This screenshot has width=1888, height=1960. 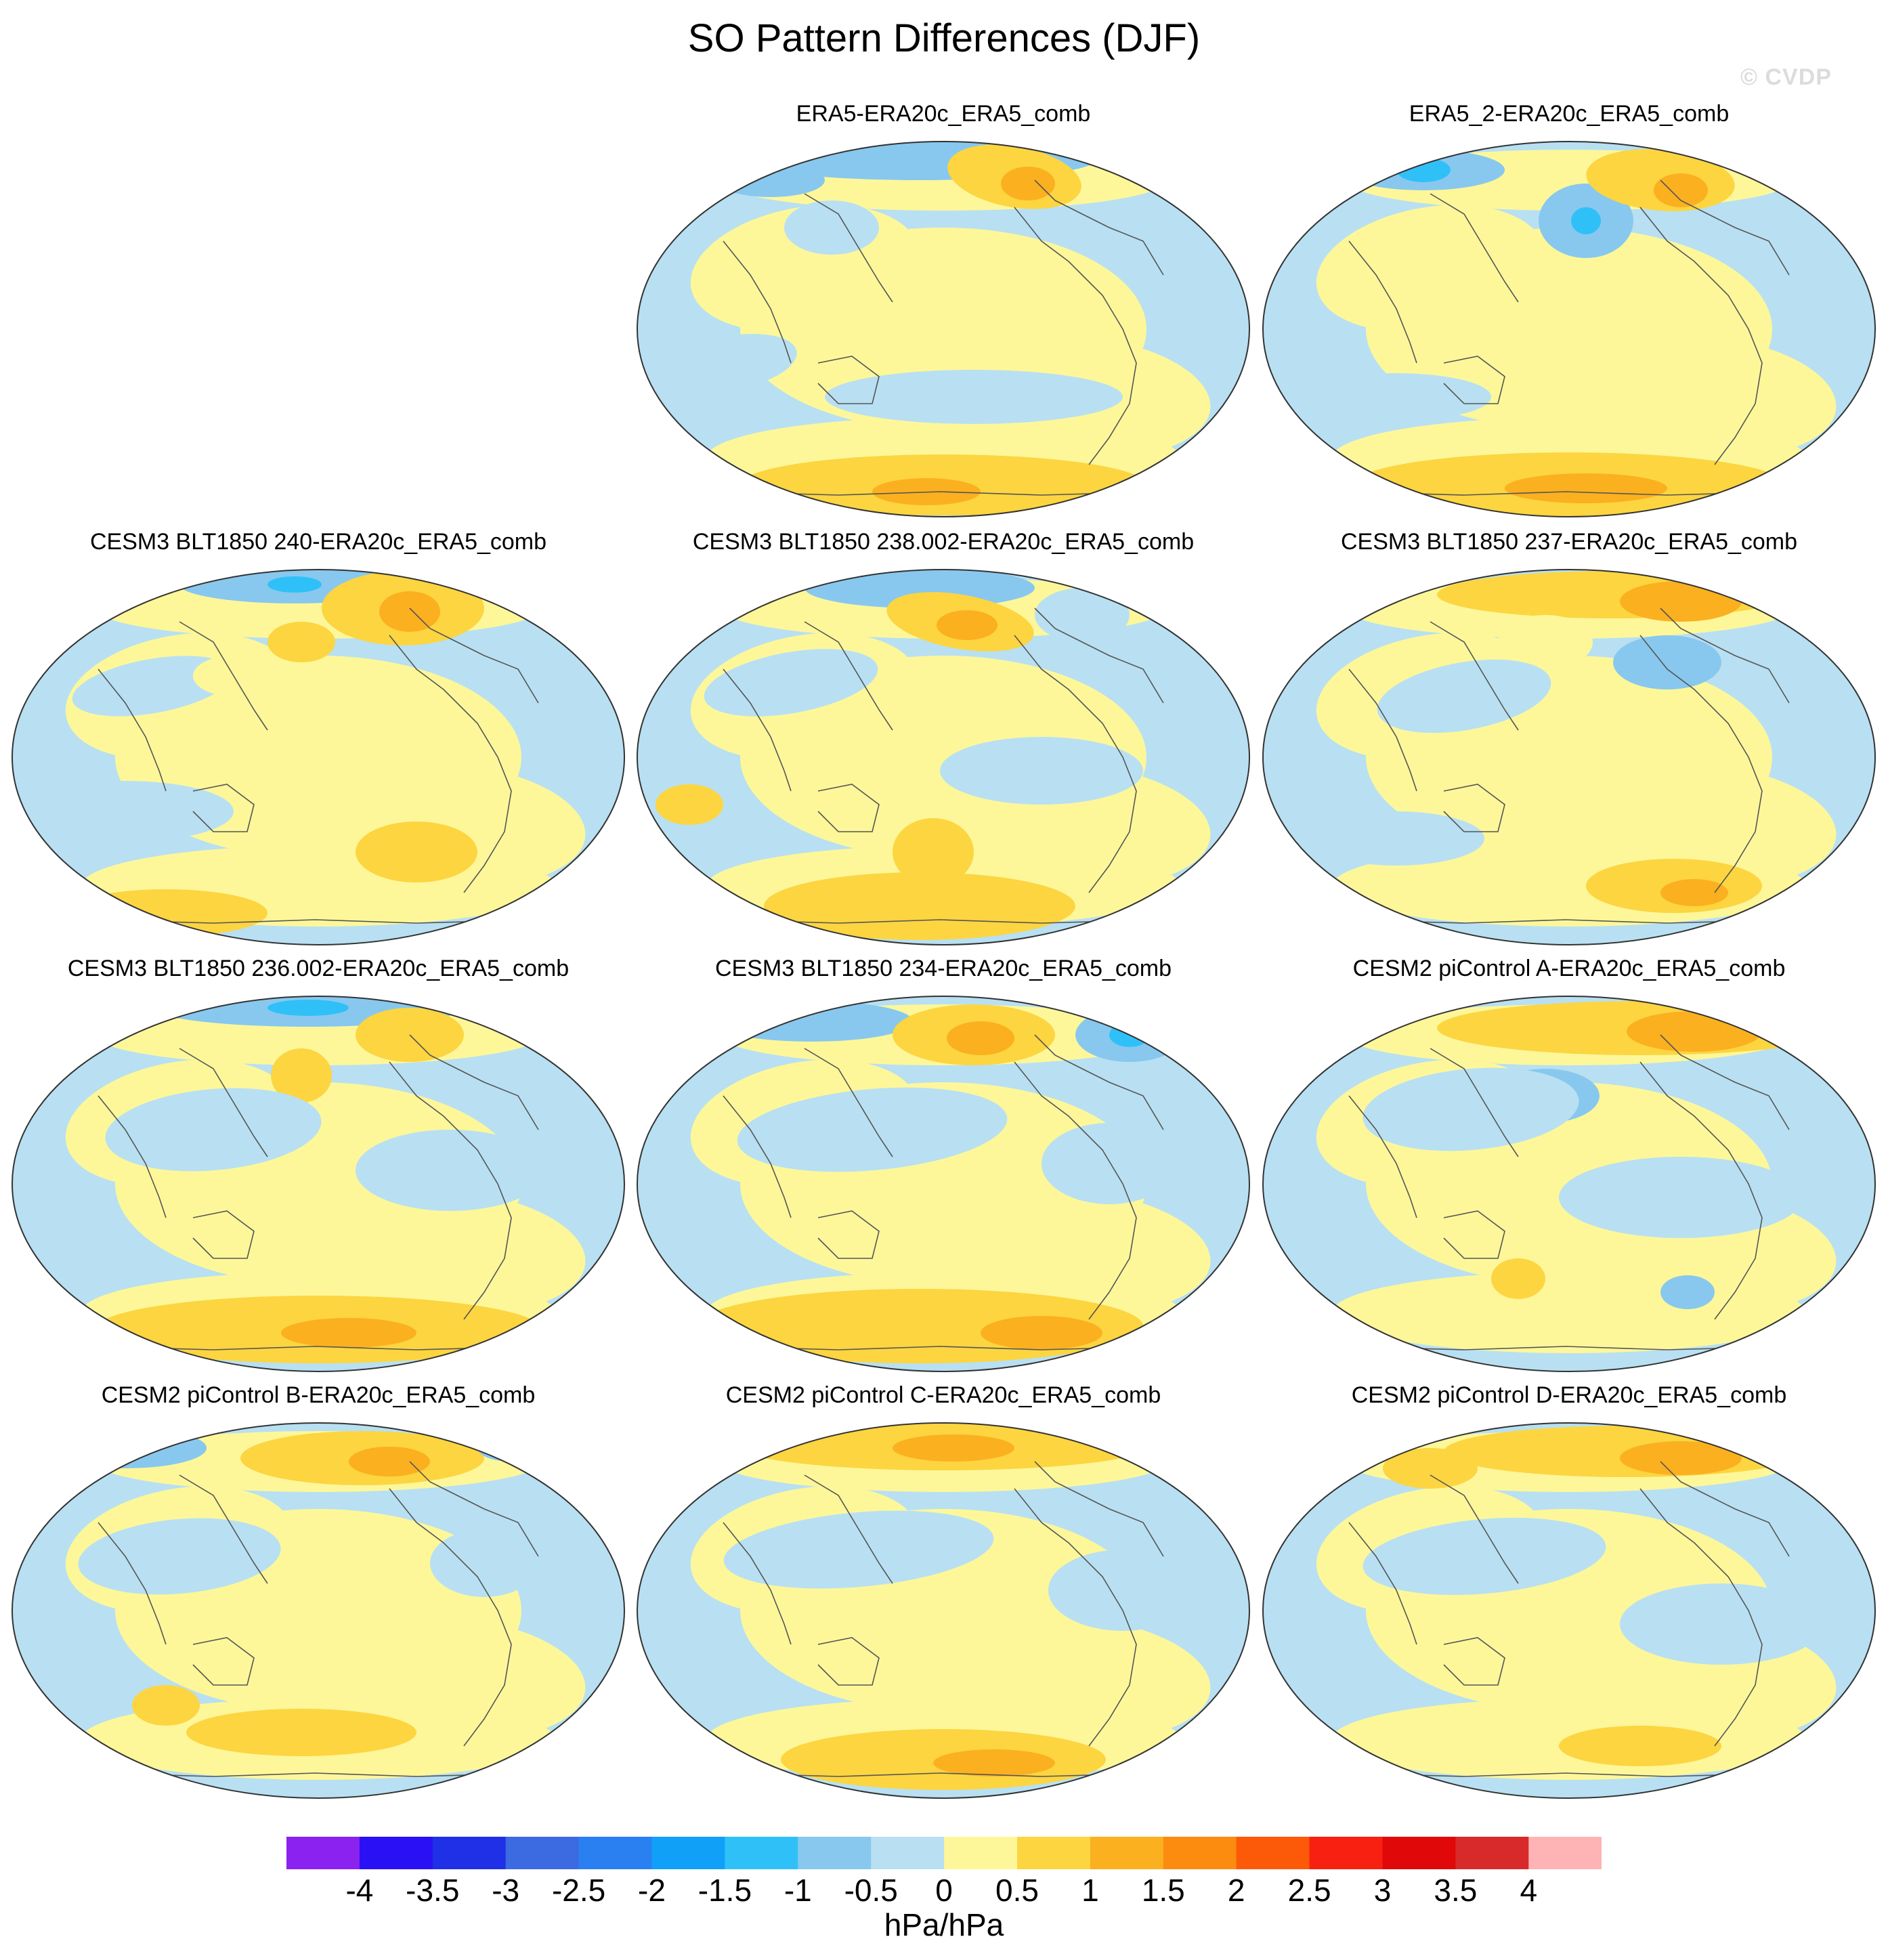 I want to click on map-panel-era5: ERA5-ERA20c_ERA5_comb, so click(x=943, y=334).